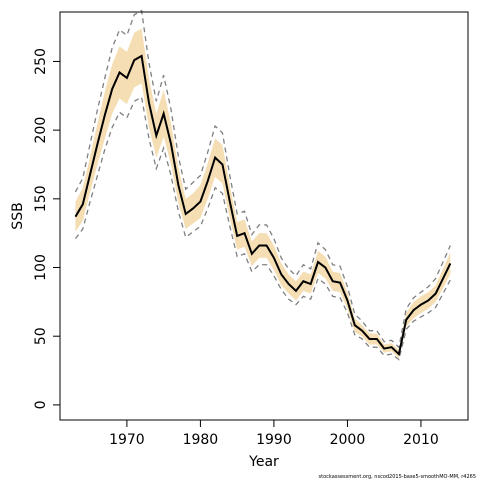 This screenshot has width=480, height=484. Describe the element at coordinates (201, 440) in the screenshot. I see `x-tick-label: 1980` at that location.